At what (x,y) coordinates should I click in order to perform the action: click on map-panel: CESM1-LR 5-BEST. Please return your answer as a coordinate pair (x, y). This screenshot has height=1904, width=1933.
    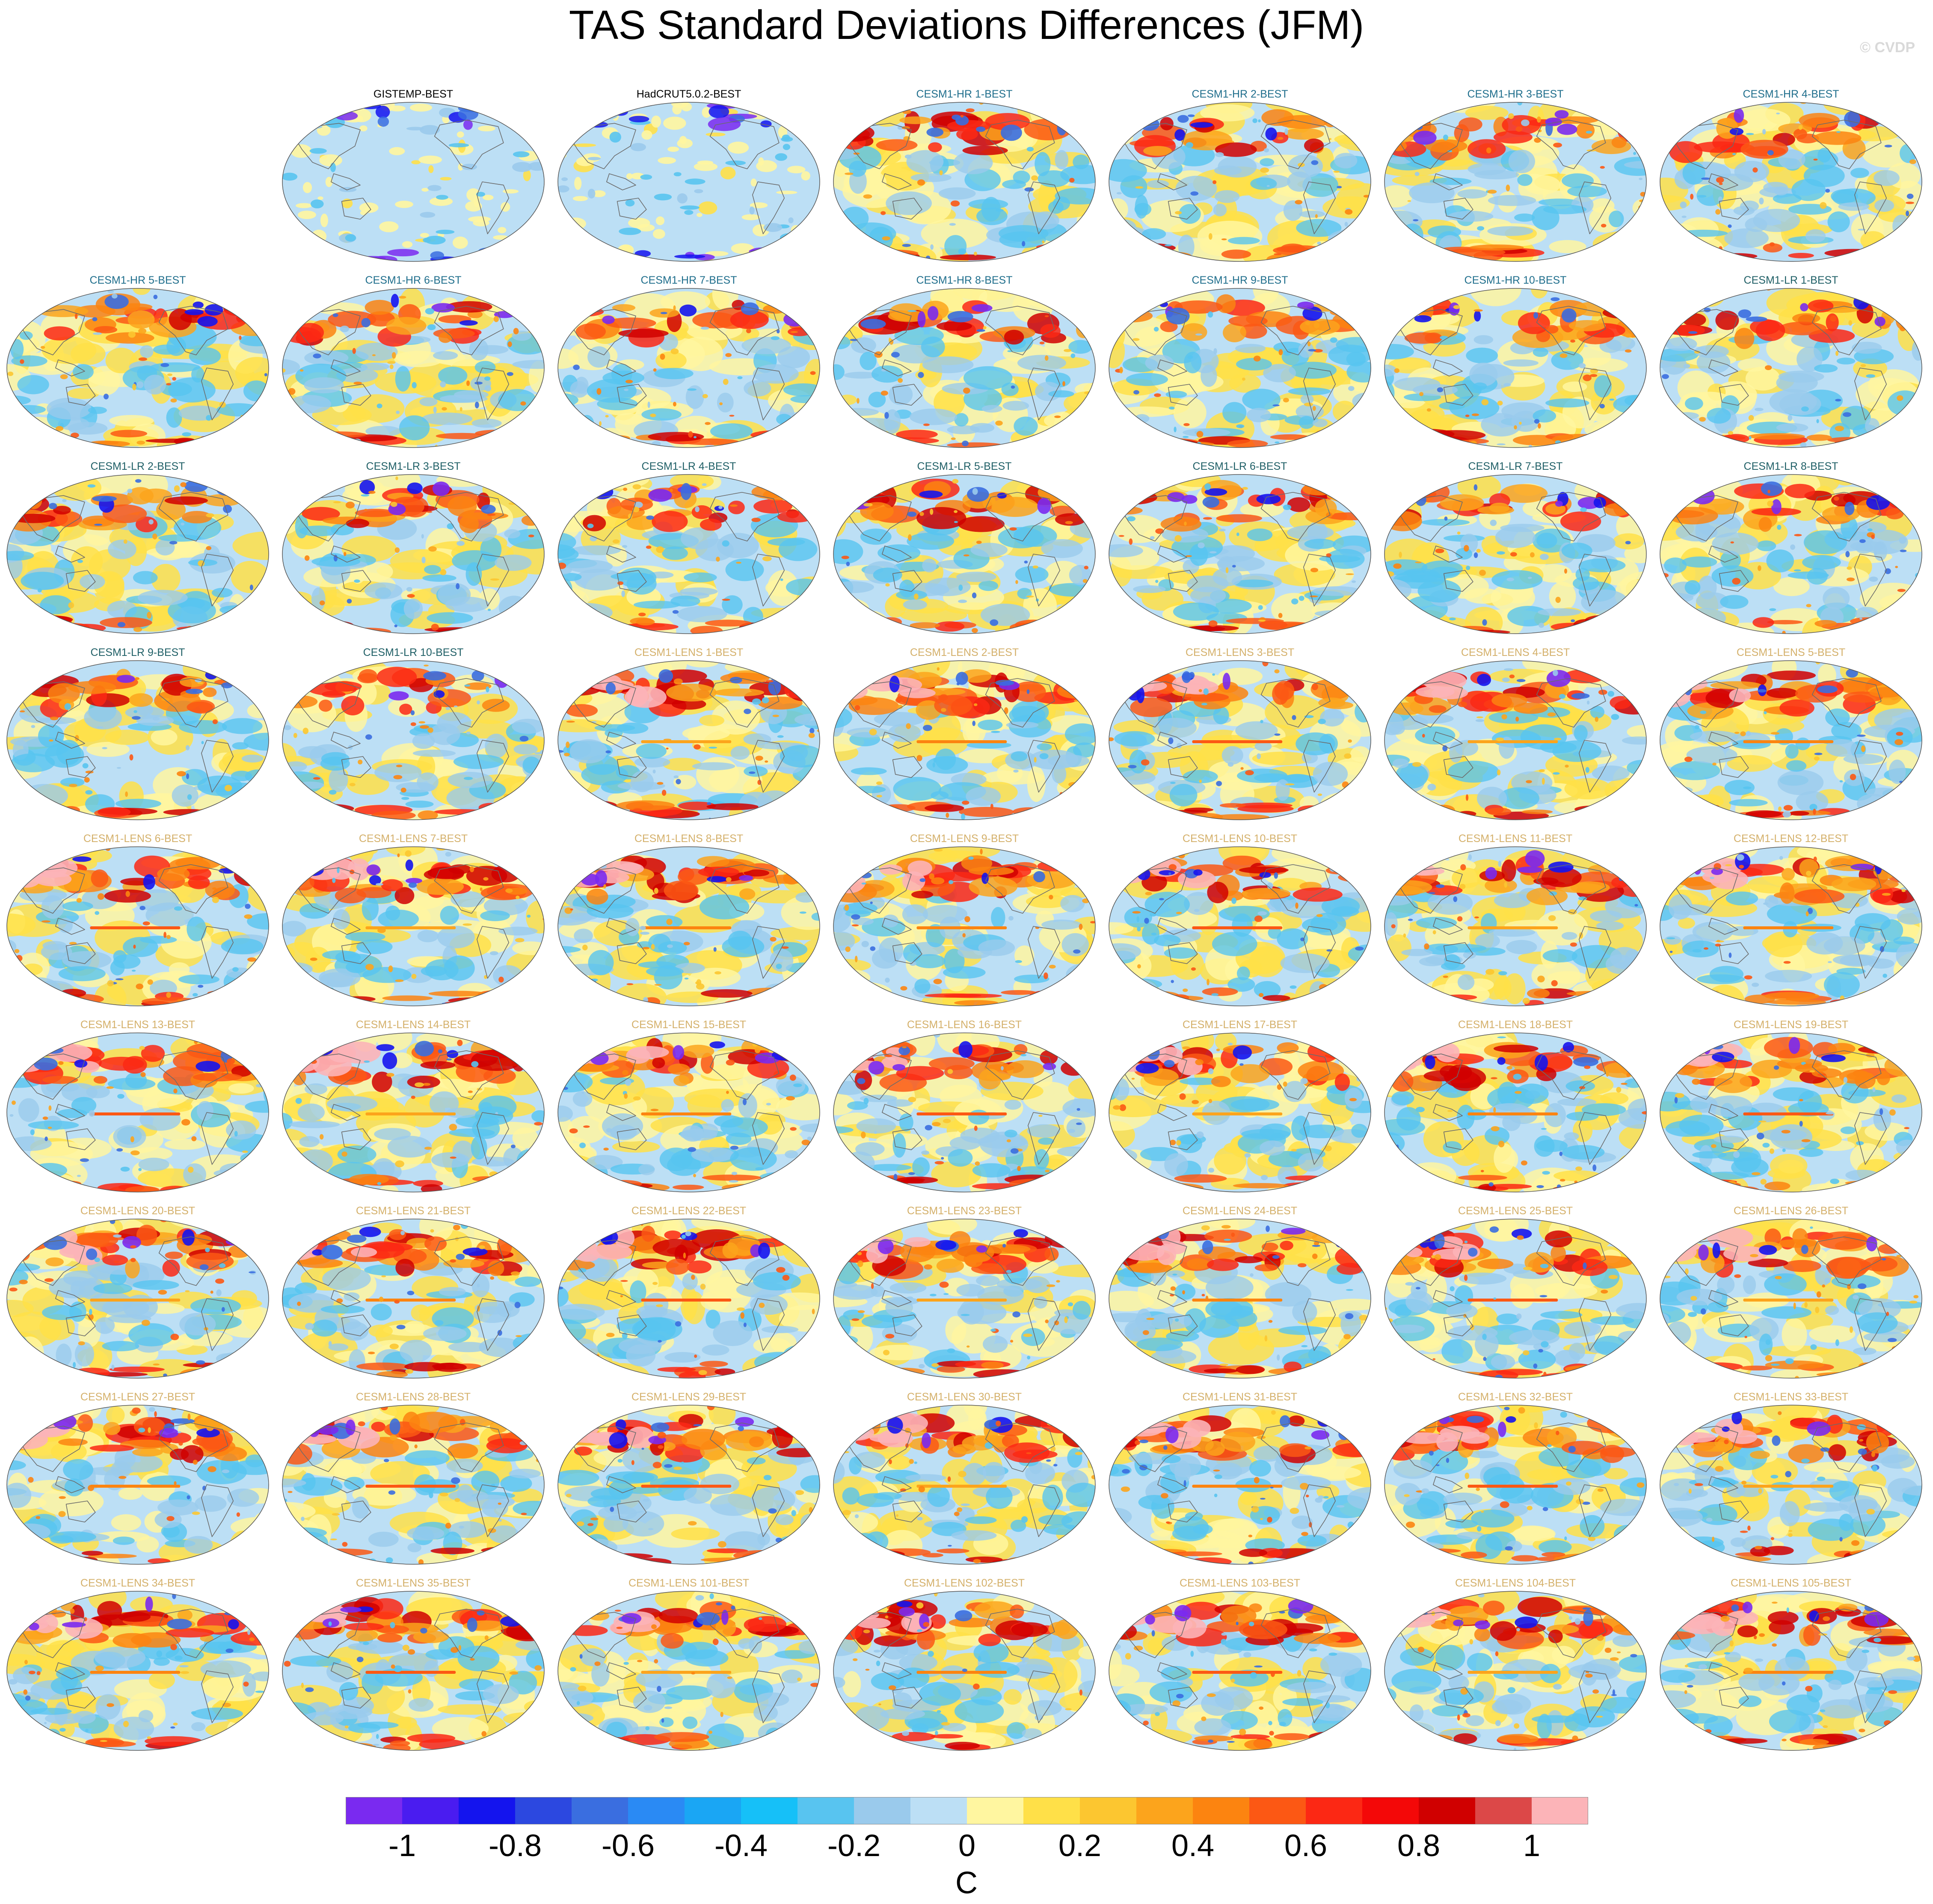
    Looking at the image, I should click on (965, 550).